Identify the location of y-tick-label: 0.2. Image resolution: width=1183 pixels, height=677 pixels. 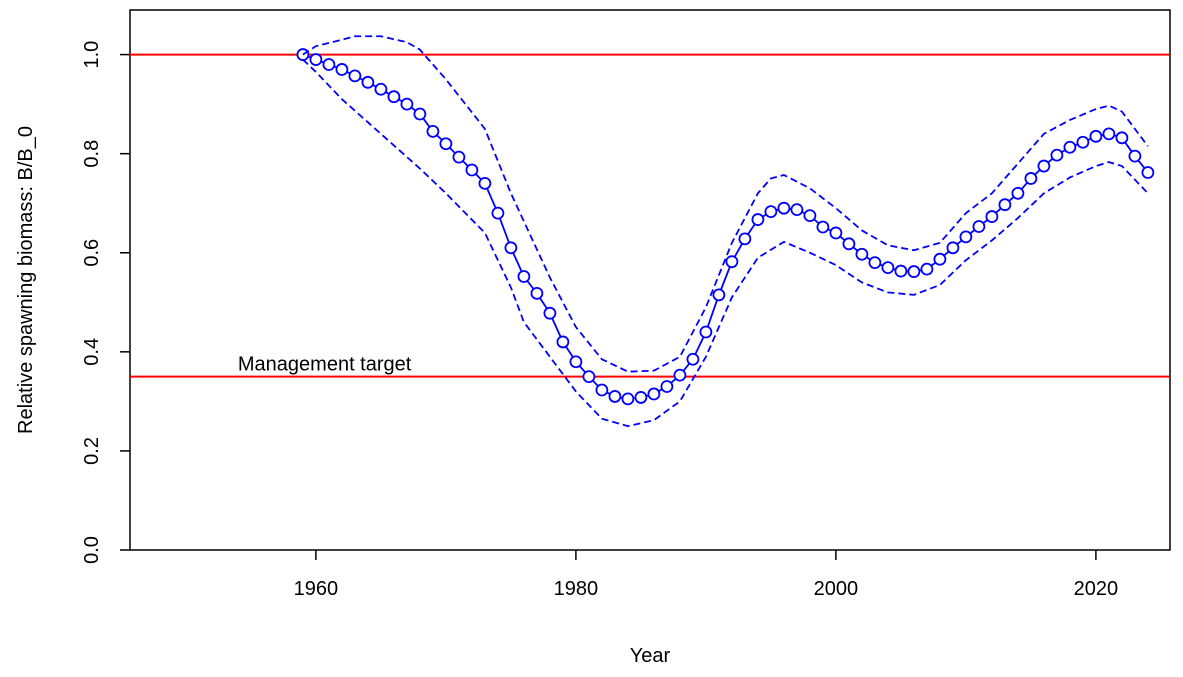
(92, 451).